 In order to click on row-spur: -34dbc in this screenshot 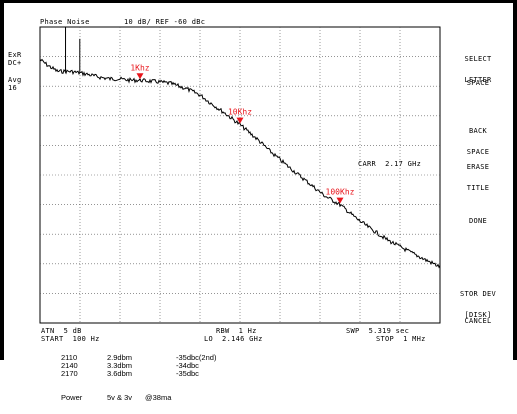, I will do `click(187, 365)`.